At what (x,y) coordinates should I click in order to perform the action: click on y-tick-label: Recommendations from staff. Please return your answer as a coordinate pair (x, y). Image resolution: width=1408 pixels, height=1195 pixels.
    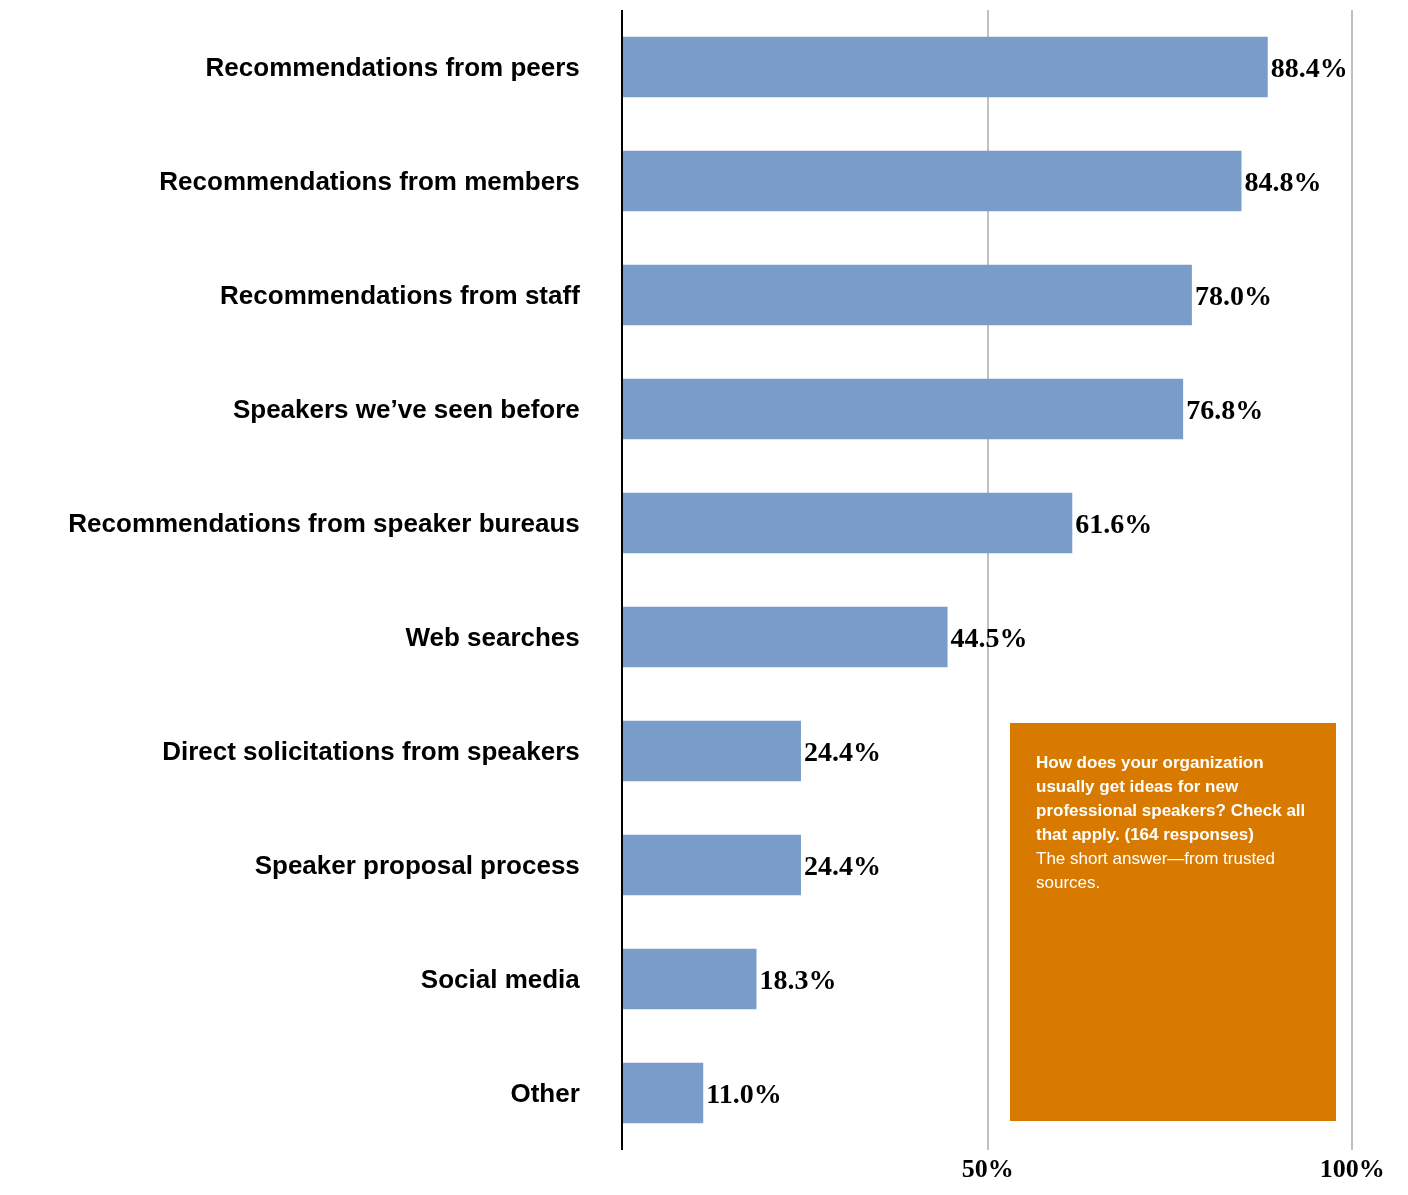
    Looking at the image, I should click on (400, 295).